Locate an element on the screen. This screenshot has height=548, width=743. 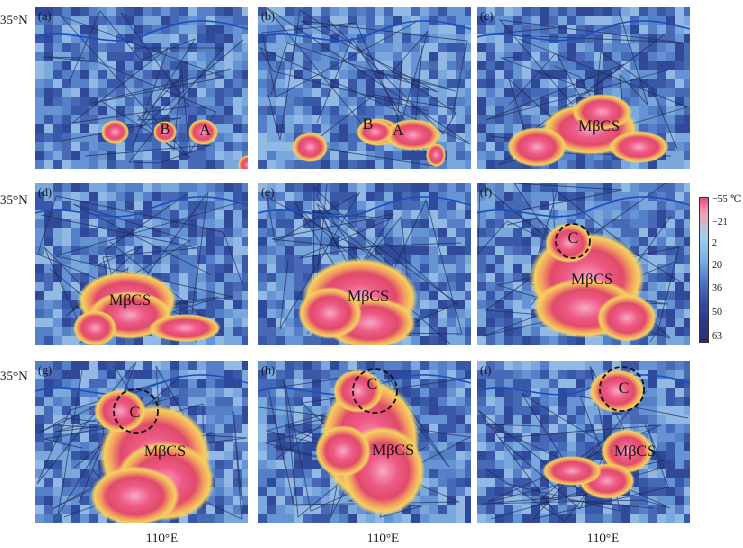
panel-c: MβCS (c) is located at coordinates (583, 88).